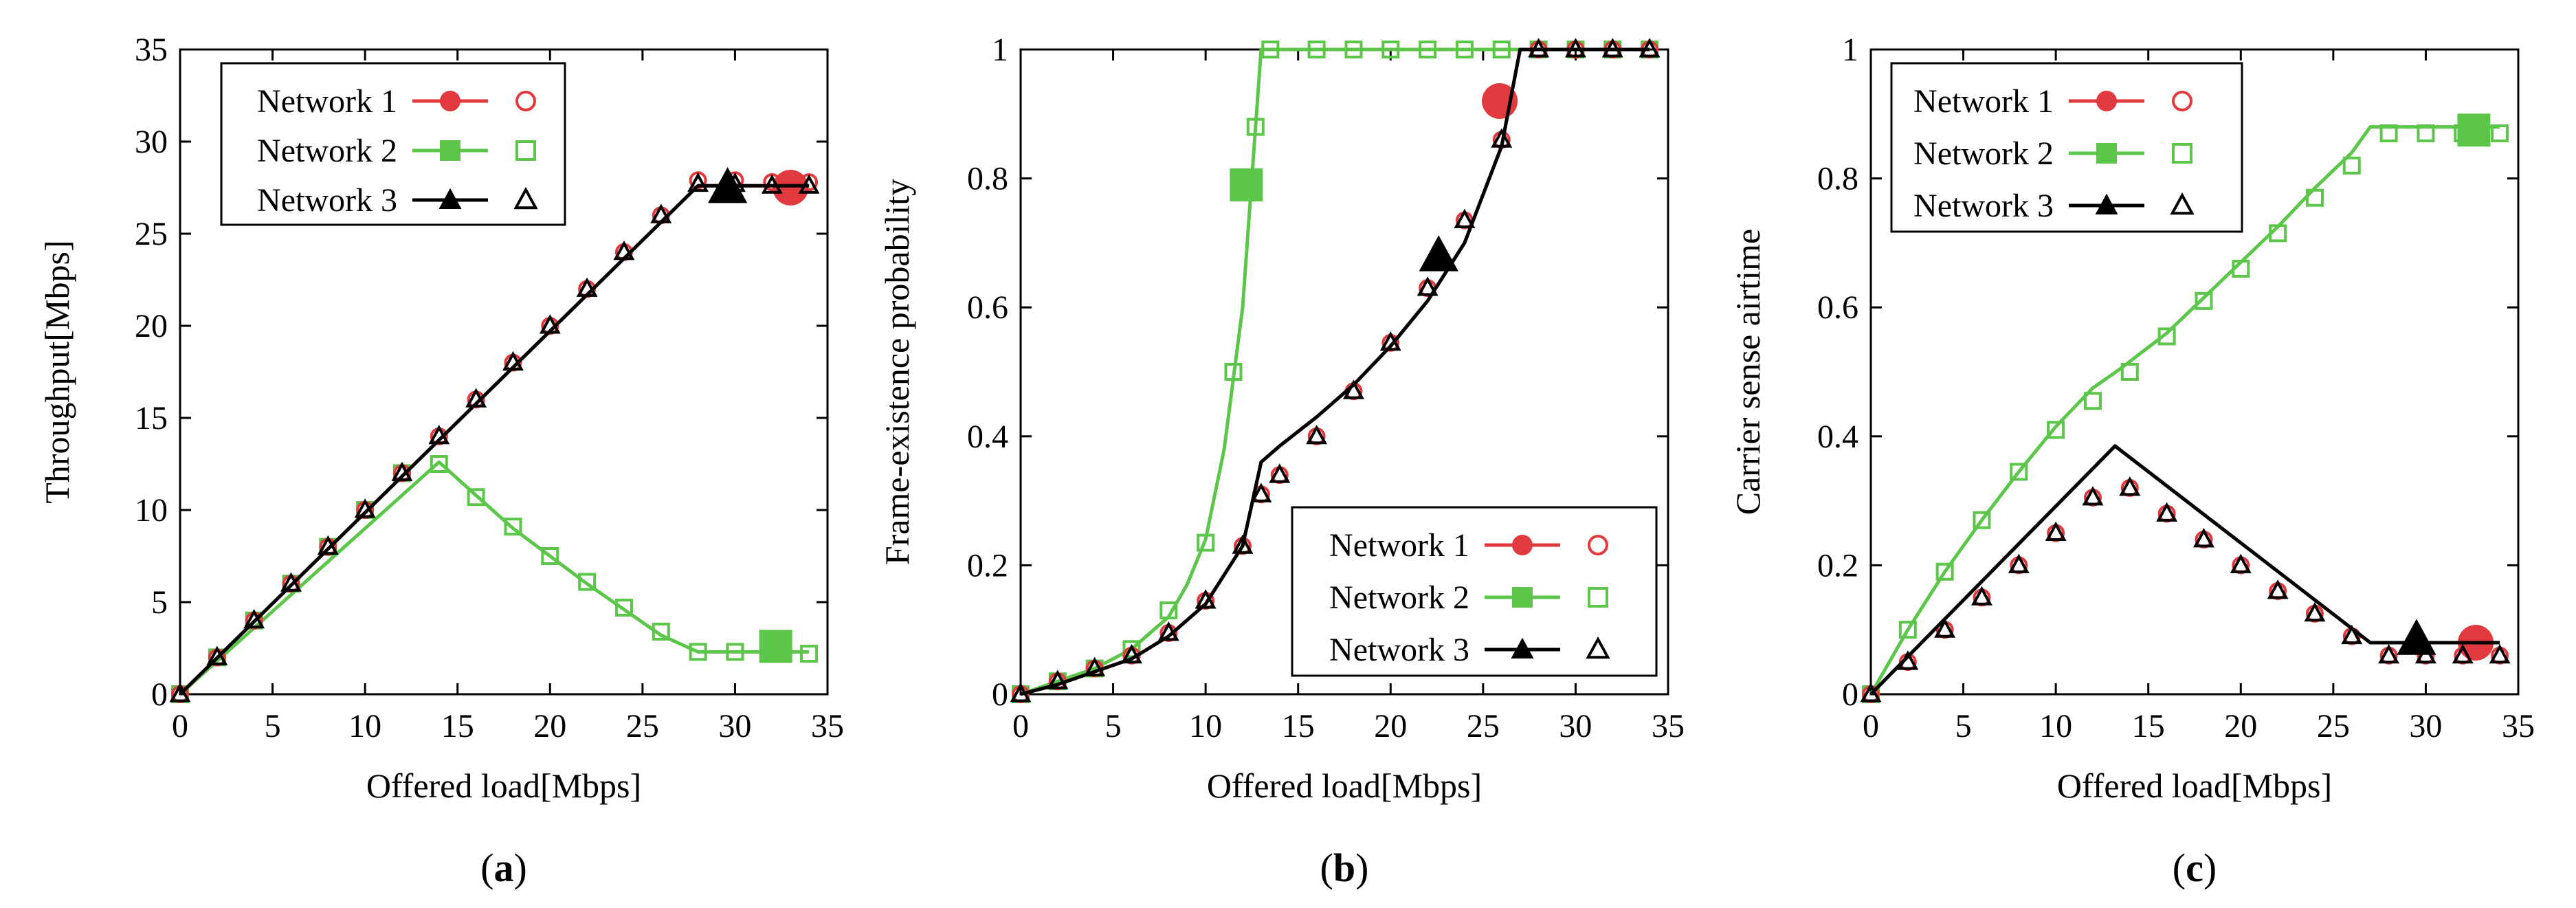  What do you see at coordinates (734, 726) in the screenshot?
I see `x-tick-label: 30` at bounding box center [734, 726].